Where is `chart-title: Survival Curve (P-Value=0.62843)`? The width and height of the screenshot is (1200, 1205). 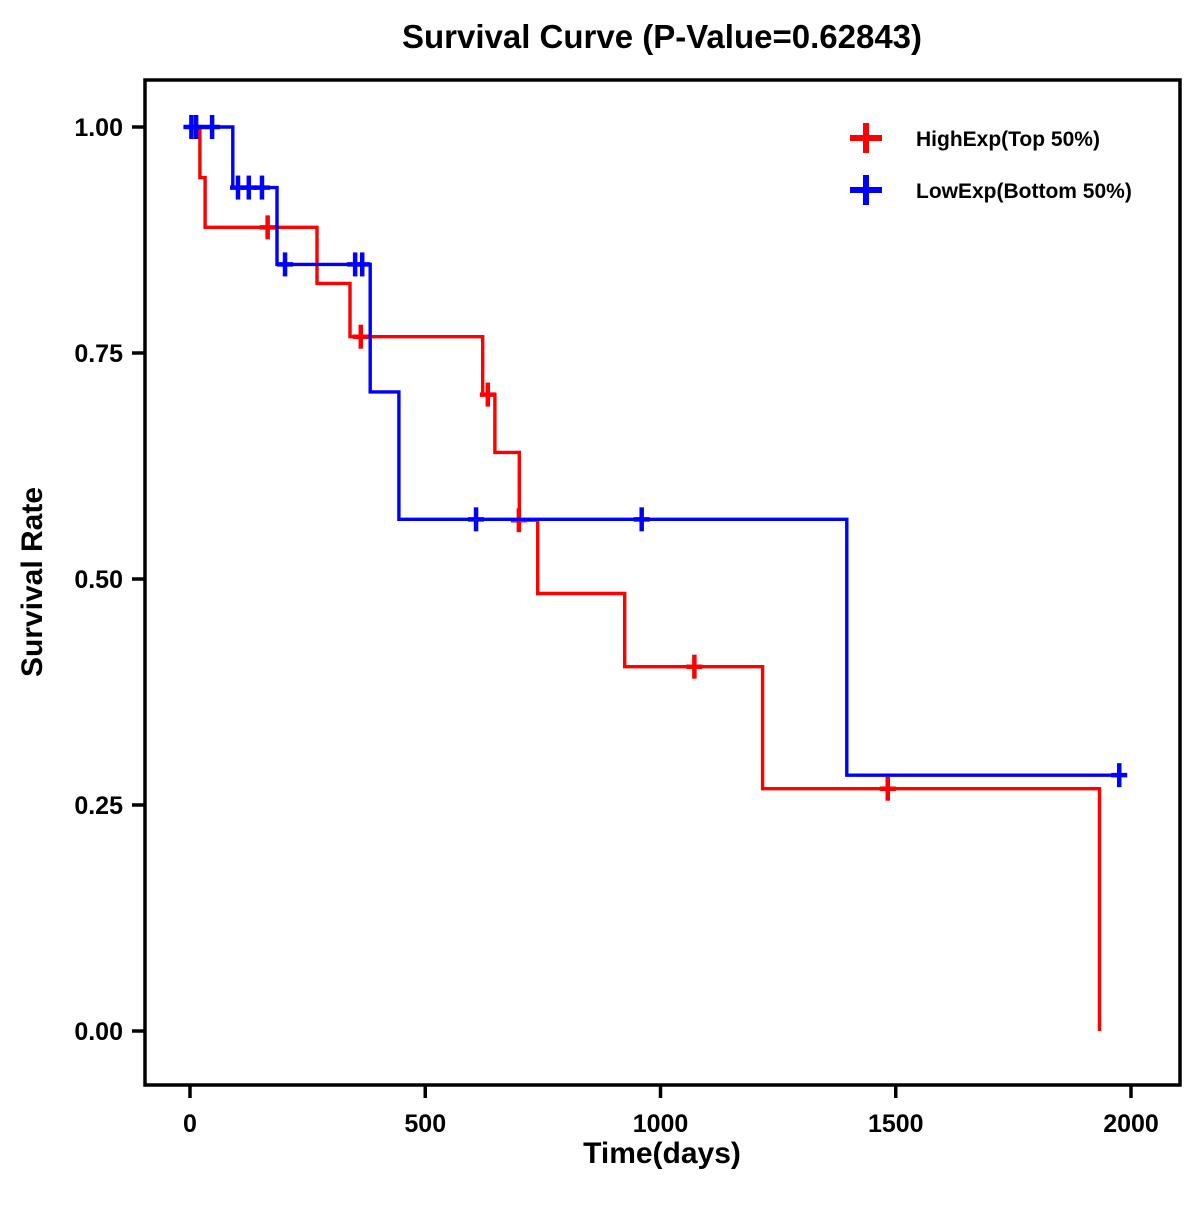 chart-title: Survival Curve (P-Value=0.62843) is located at coordinates (662, 36).